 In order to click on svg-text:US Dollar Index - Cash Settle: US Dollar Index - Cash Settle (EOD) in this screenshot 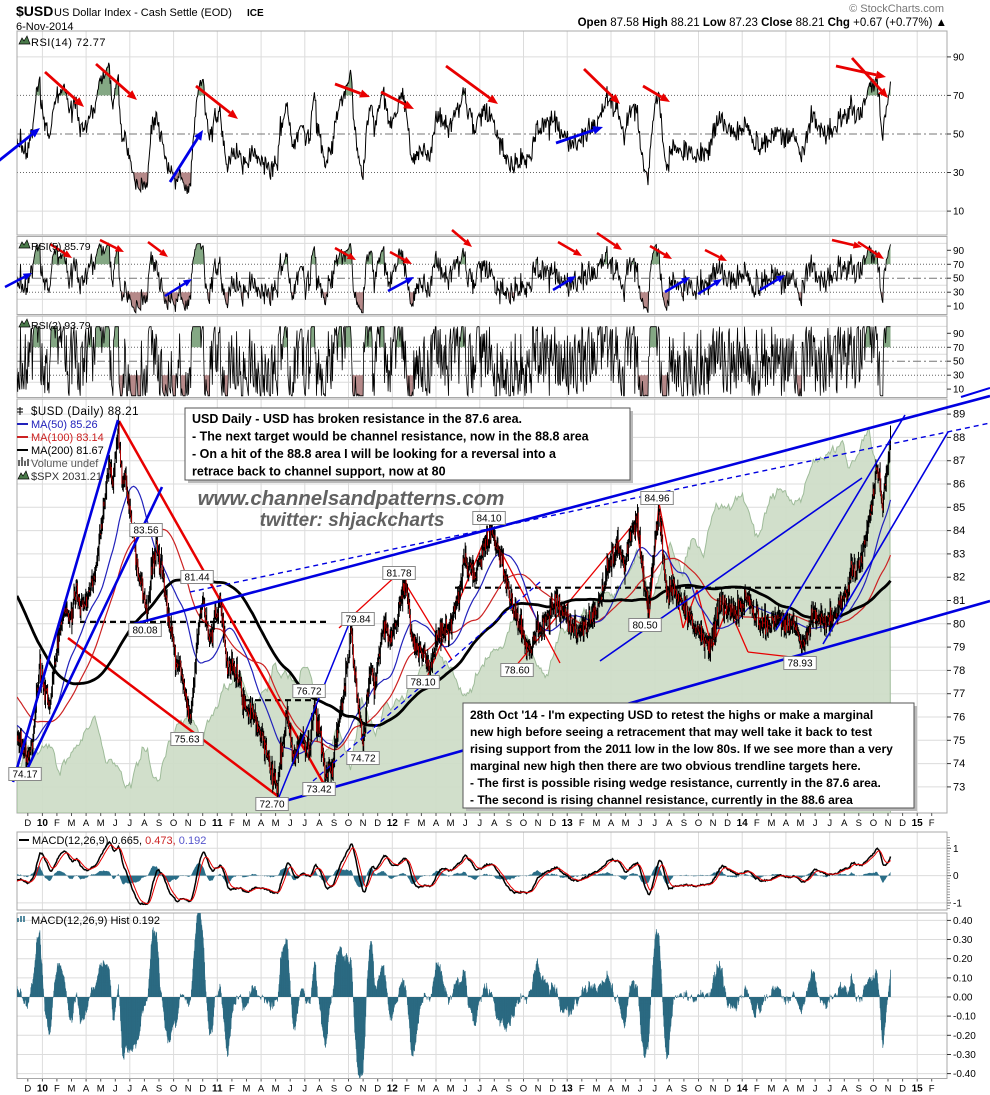, I will do `click(143, 13)`.